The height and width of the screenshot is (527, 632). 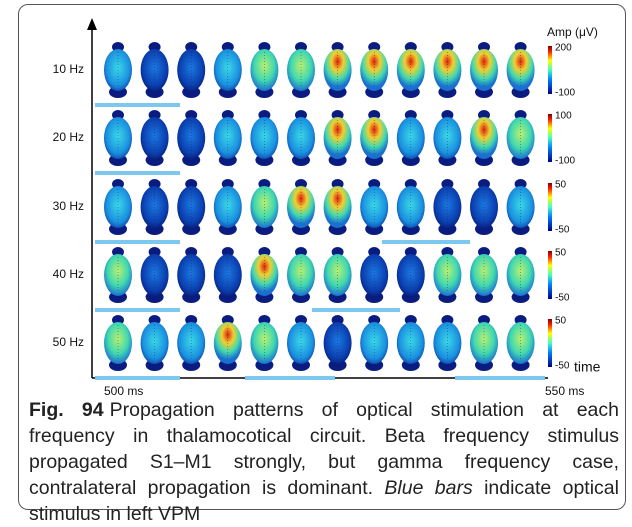 I want to click on time-label: time, so click(x=587, y=367).